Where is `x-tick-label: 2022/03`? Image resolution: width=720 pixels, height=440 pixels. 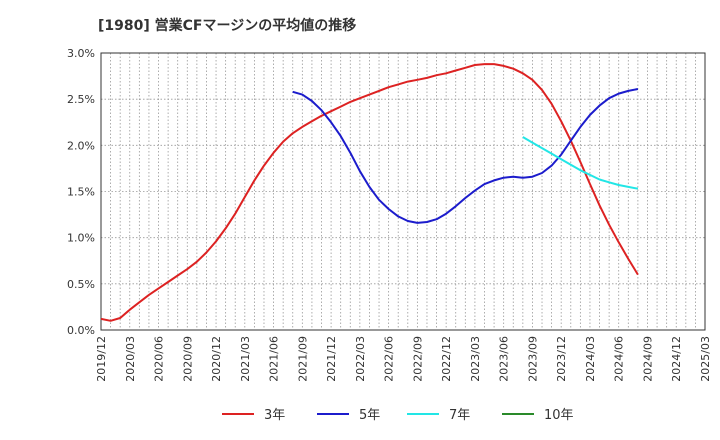
x-tick-label: 2022/03 is located at coordinates (360, 359).